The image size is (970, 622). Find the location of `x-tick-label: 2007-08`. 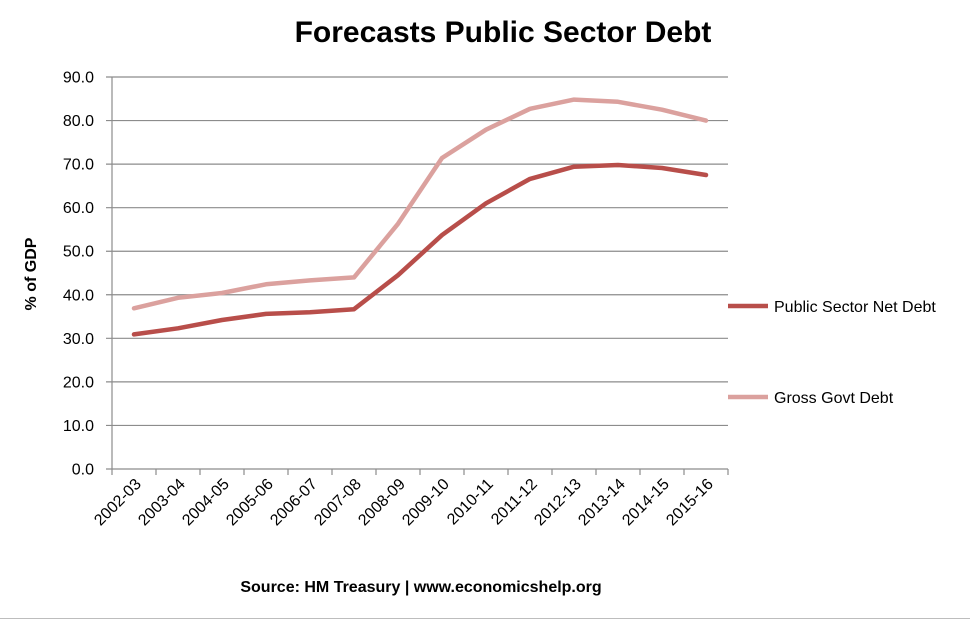

x-tick-label: 2007-08 is located at coordinates (338, 503).